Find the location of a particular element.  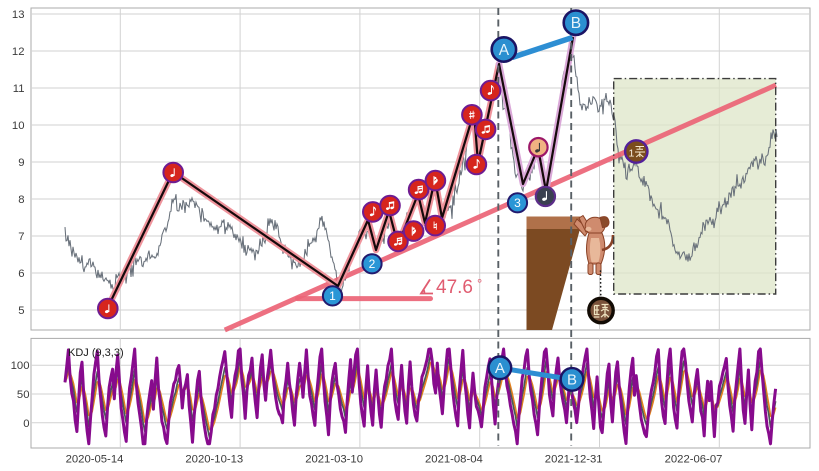

svg-text: 8 is located at coordinates (21, 200).